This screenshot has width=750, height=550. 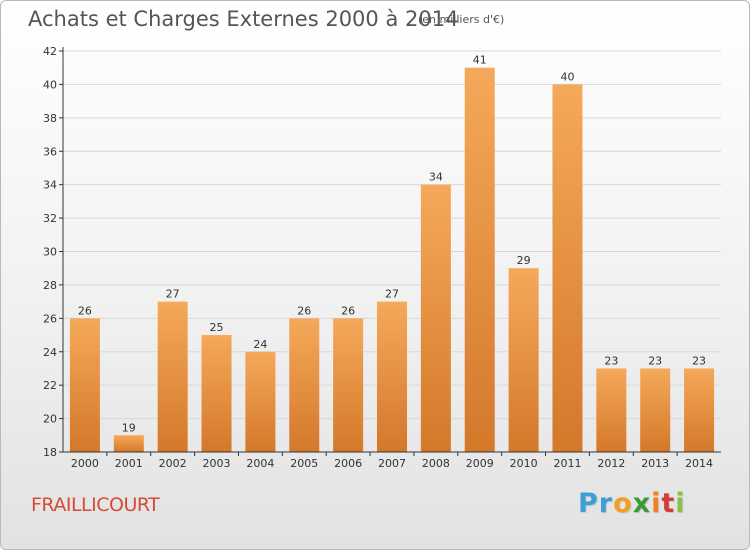 I want to click on x-tick-label: 2000, so click(x=85, y=463).